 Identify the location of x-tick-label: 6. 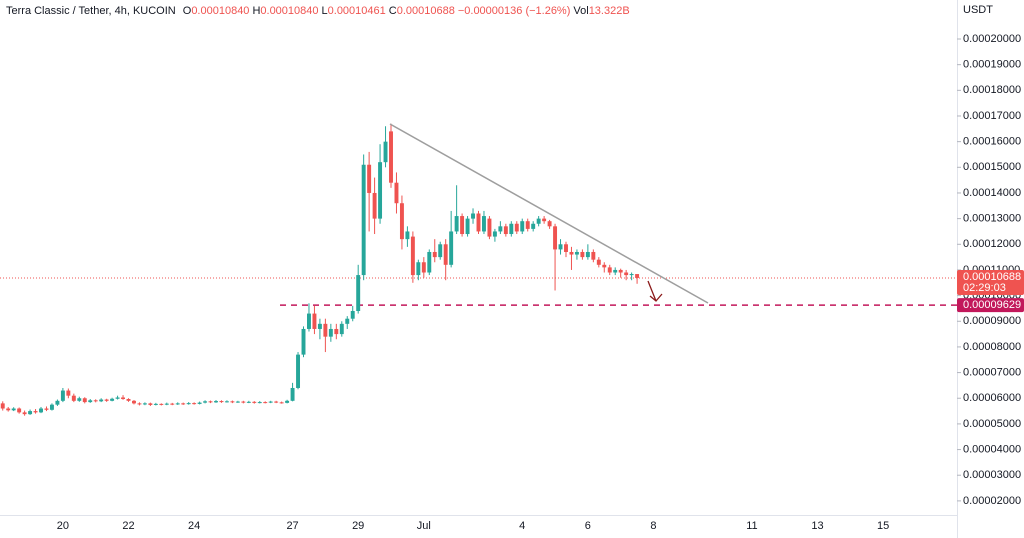
(588, 526).